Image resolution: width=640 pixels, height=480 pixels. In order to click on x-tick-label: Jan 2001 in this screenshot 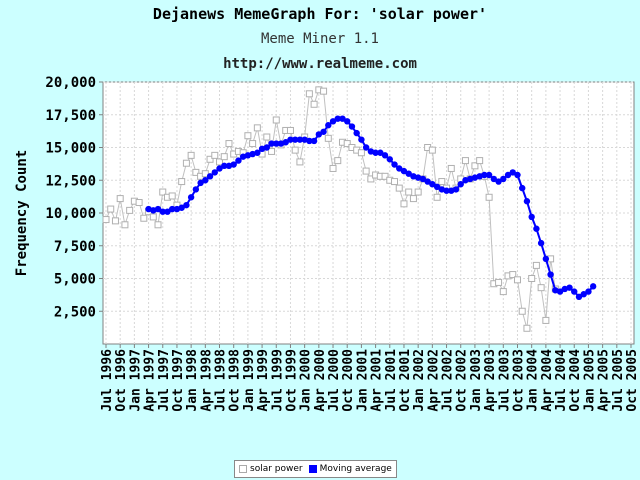, I will do `click(362, 380)`.